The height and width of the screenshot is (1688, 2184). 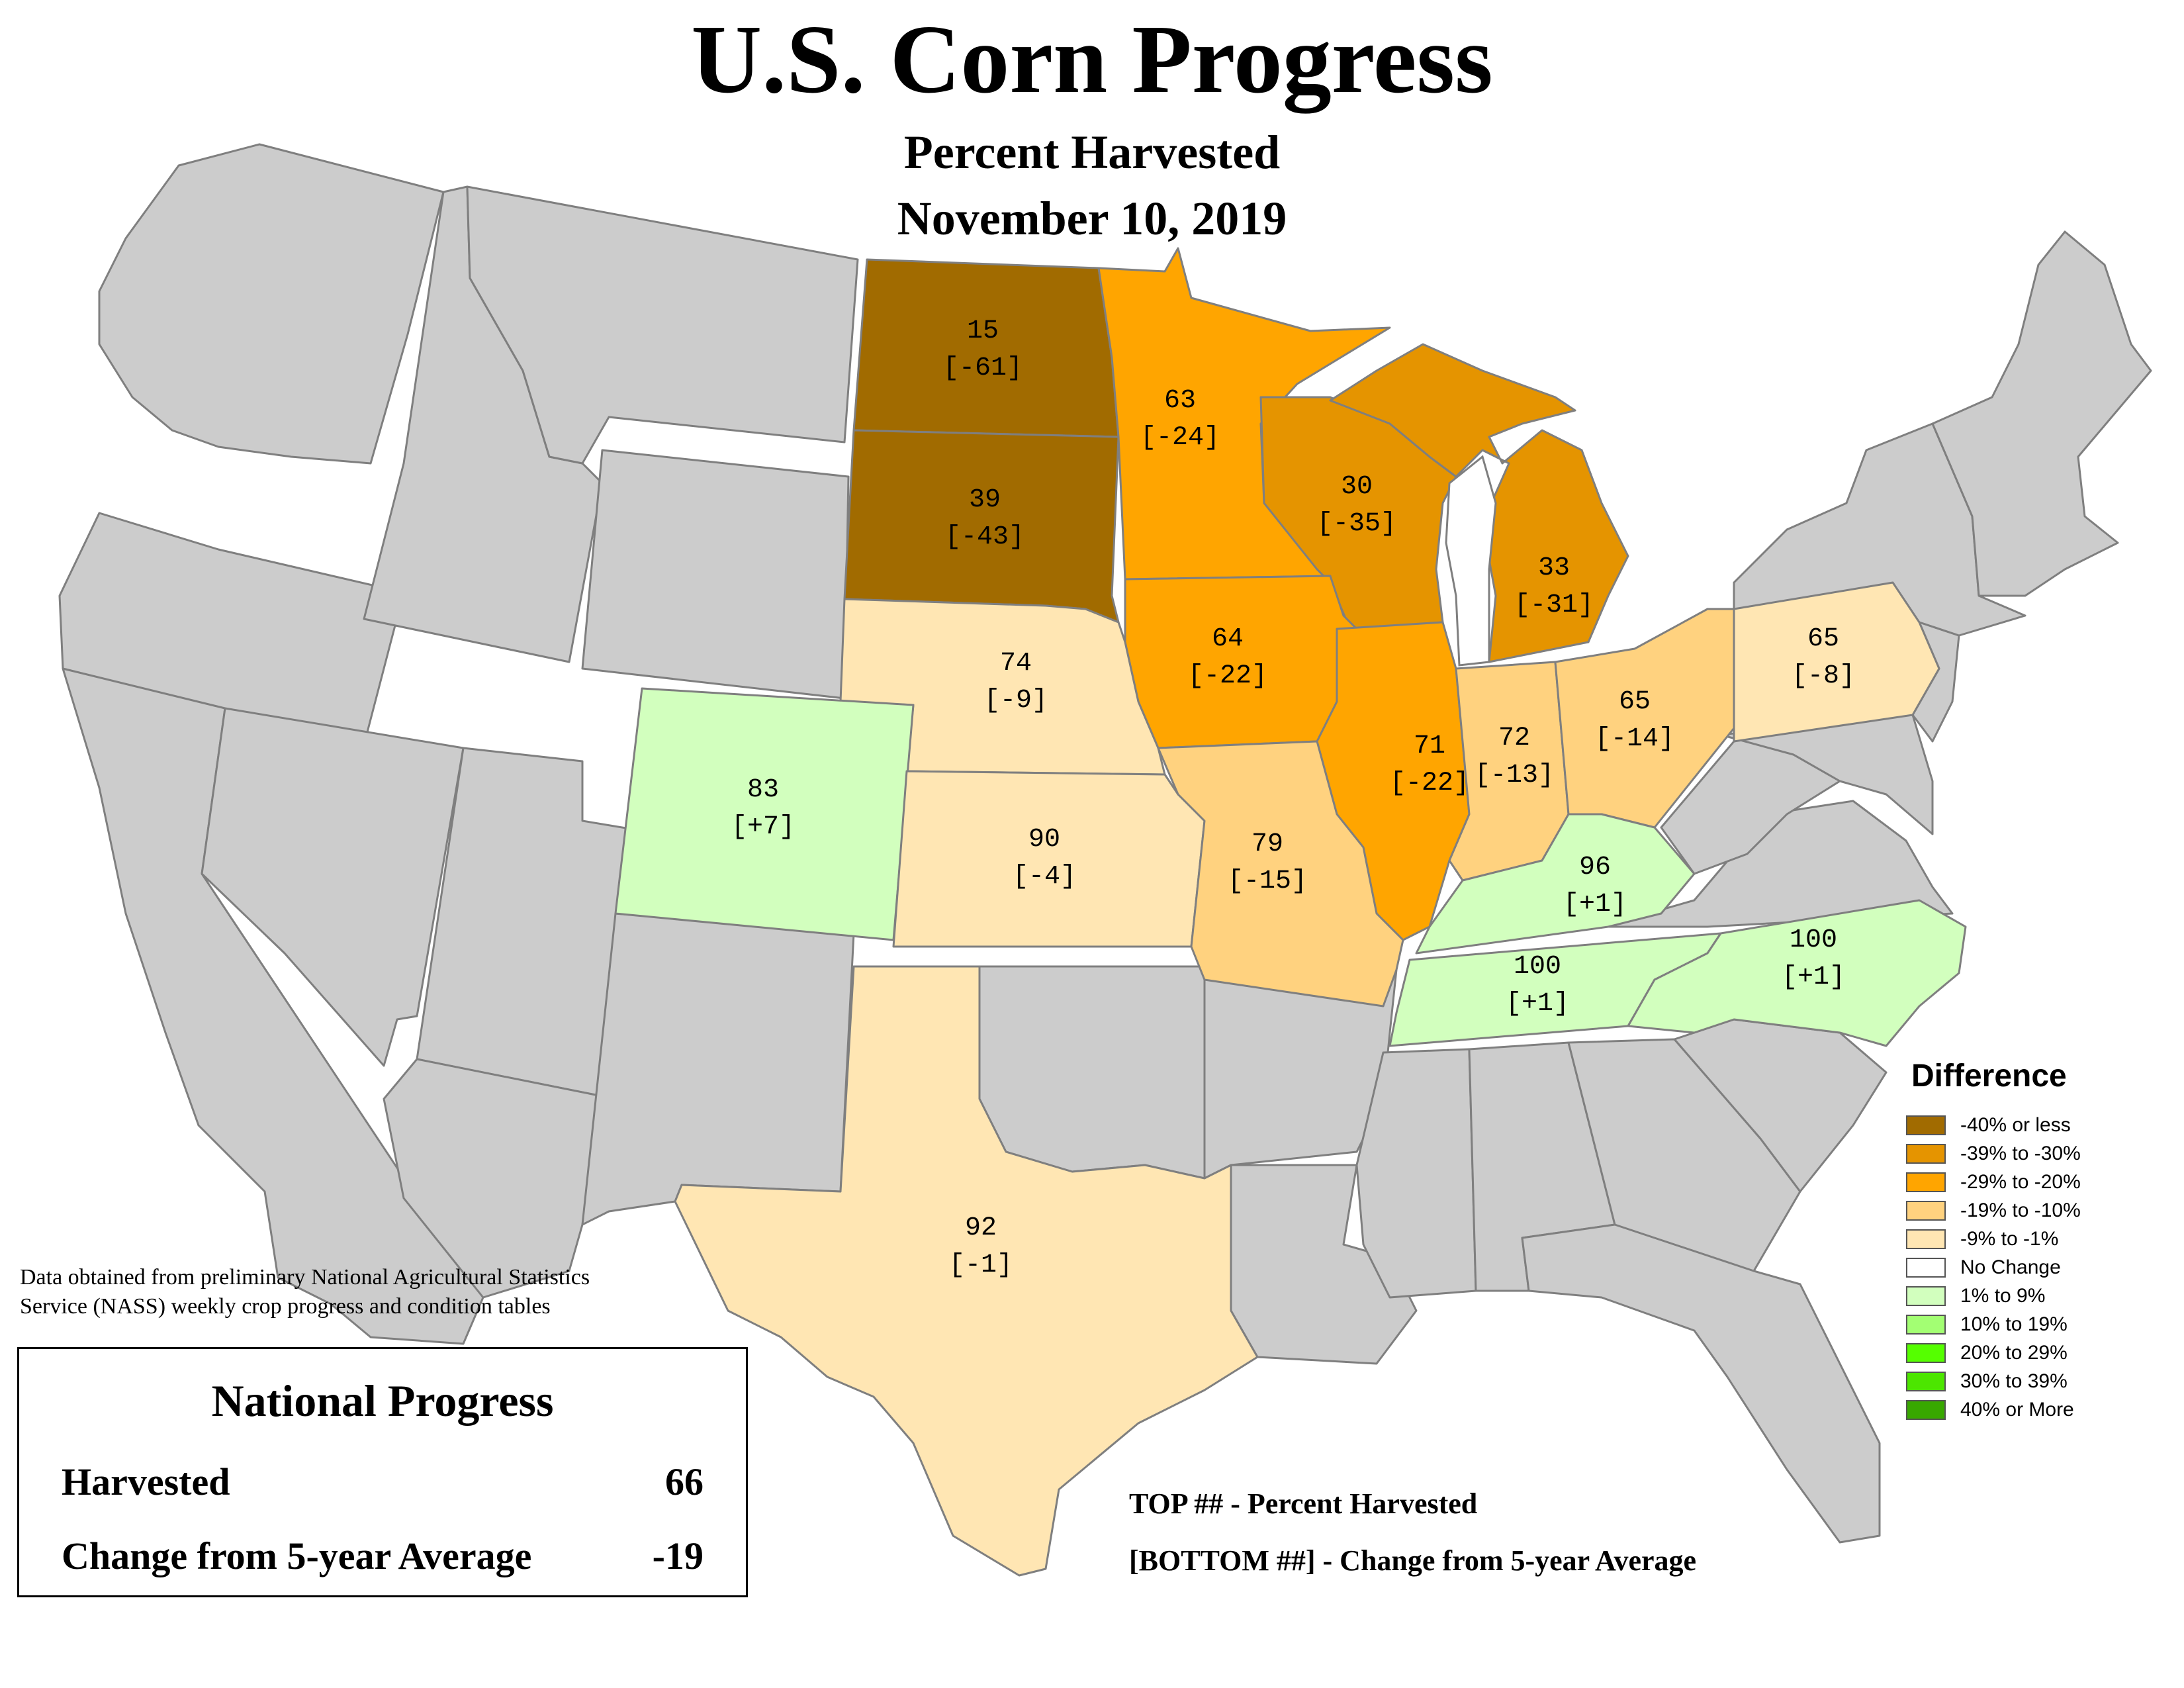 I want to click on national-change-label: Change from 5-year Average, so click(x=297, y=1555).